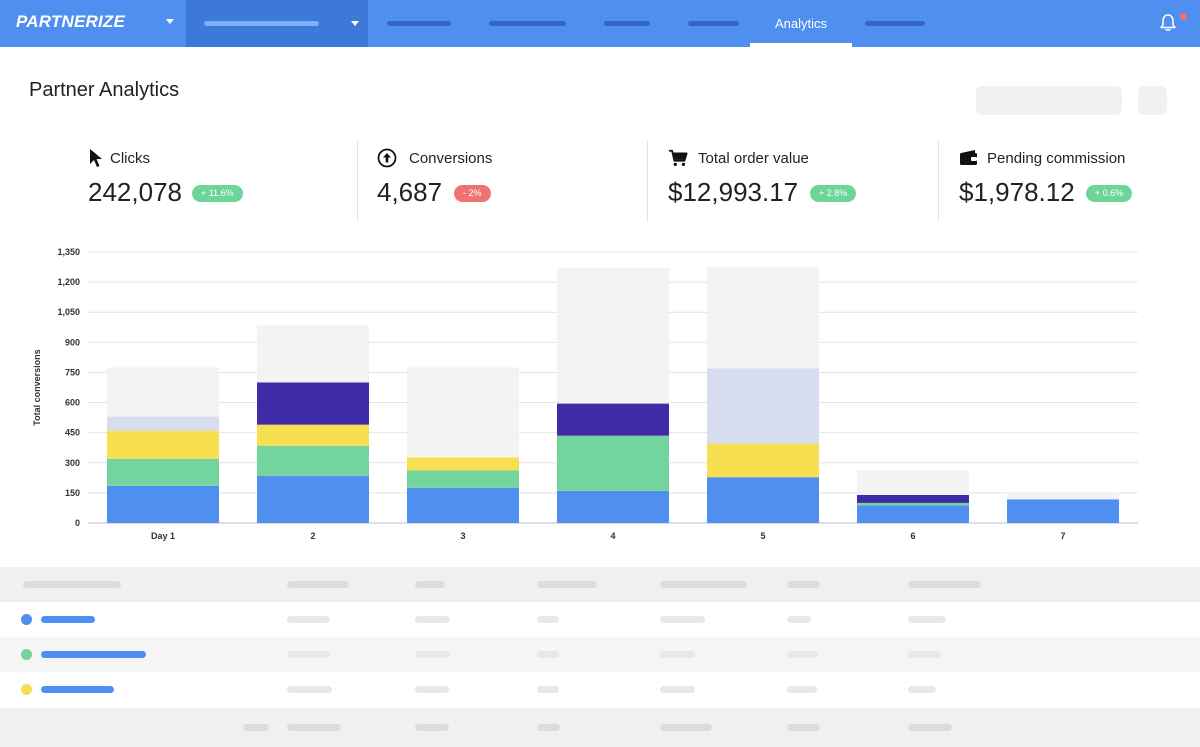 This screenshot has height=747, width=1200. I want to click on delta-badge: - 2%, so click(472, 193).